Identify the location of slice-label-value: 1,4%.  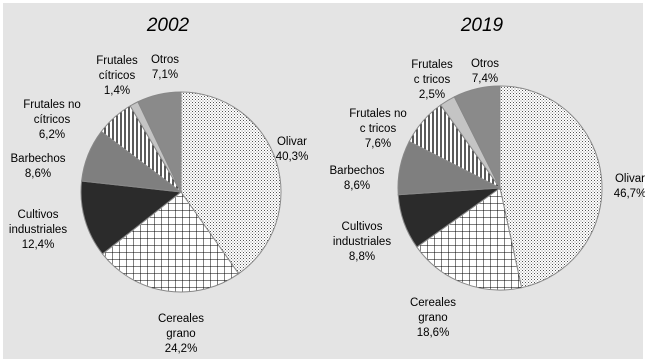
(117, 91).